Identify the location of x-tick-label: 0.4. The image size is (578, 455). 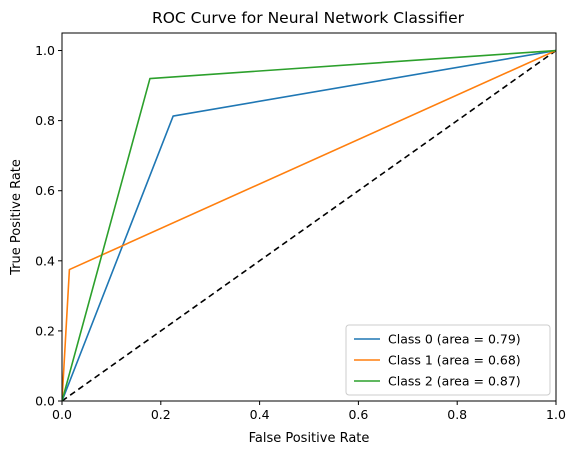
(260, 414).